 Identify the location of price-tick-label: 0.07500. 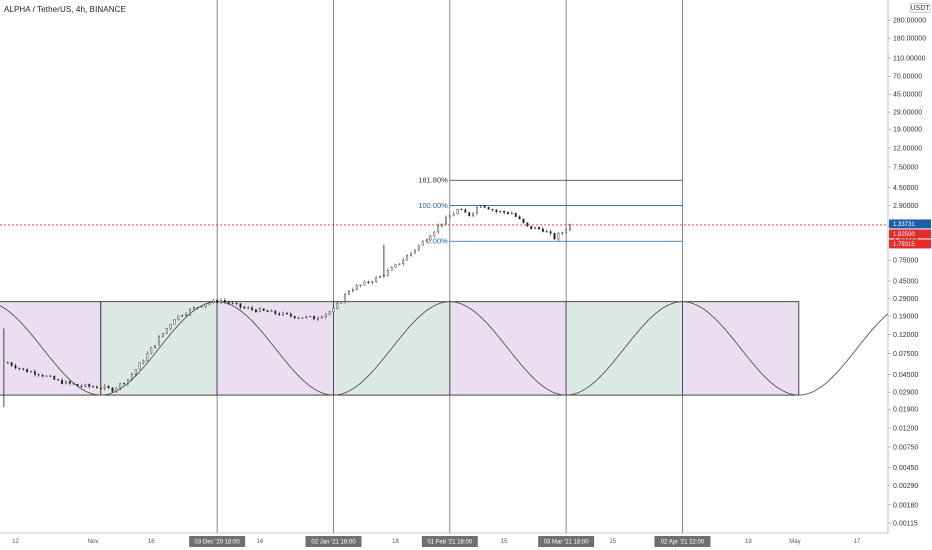
(905, 354).